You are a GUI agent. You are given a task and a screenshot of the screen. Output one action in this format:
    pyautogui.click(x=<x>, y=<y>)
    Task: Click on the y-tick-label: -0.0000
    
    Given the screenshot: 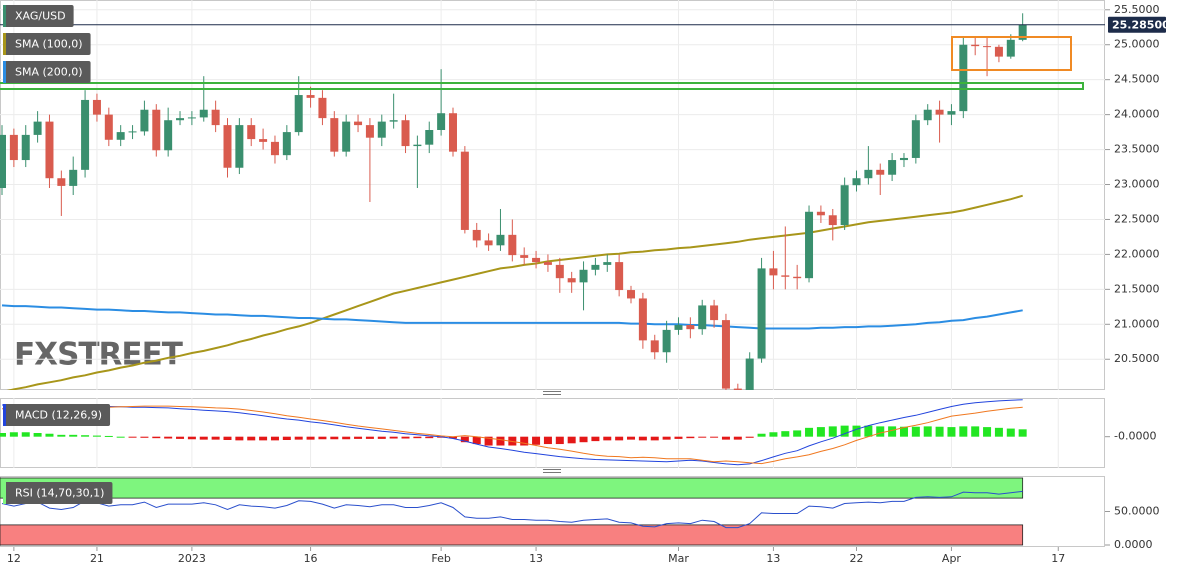 What is the action you would take?
    pyautogui.click(x=1135, y=436)
    